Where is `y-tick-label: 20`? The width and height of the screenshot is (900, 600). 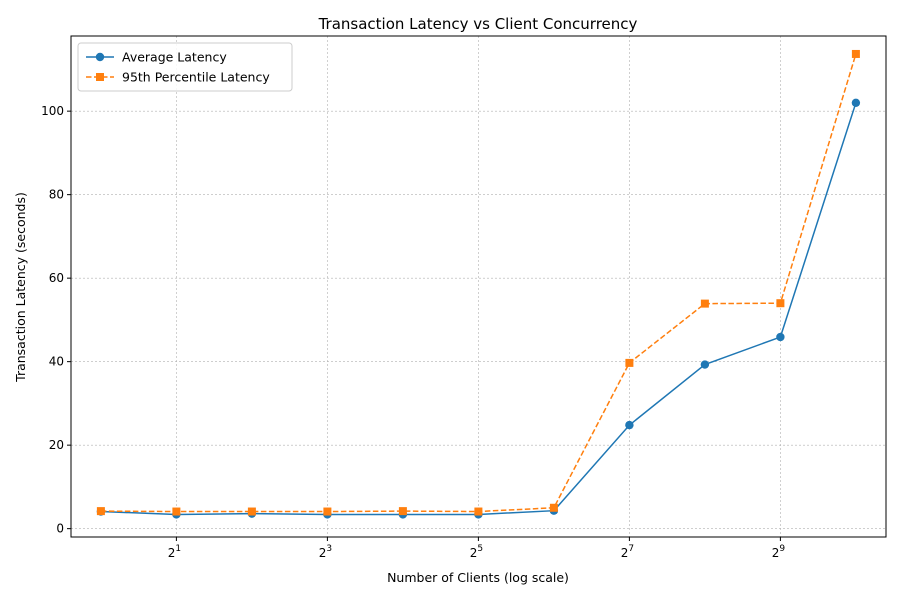
y-tick-label: 20 is located at coordinates (56, 445).